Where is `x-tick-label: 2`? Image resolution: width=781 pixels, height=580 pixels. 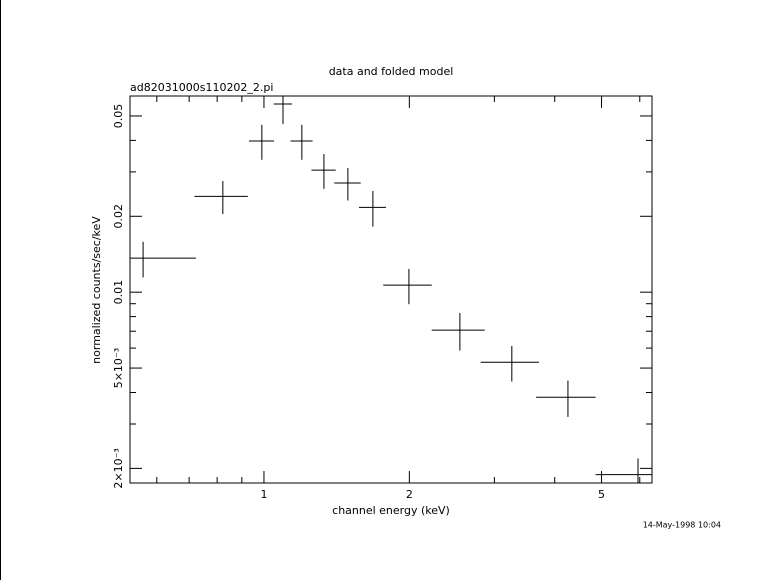
x-tick-label: 2 is located at coordinates (409, 494).